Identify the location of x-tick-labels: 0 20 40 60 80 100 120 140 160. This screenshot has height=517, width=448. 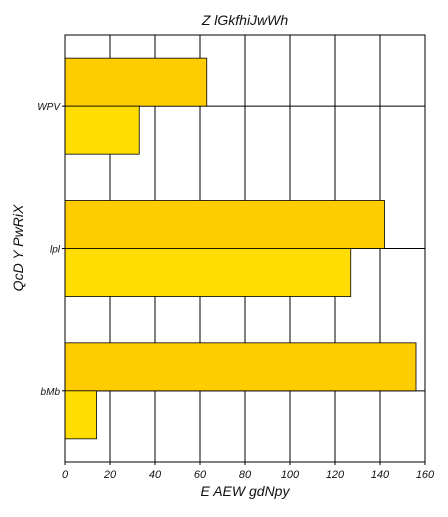
(248, 471).